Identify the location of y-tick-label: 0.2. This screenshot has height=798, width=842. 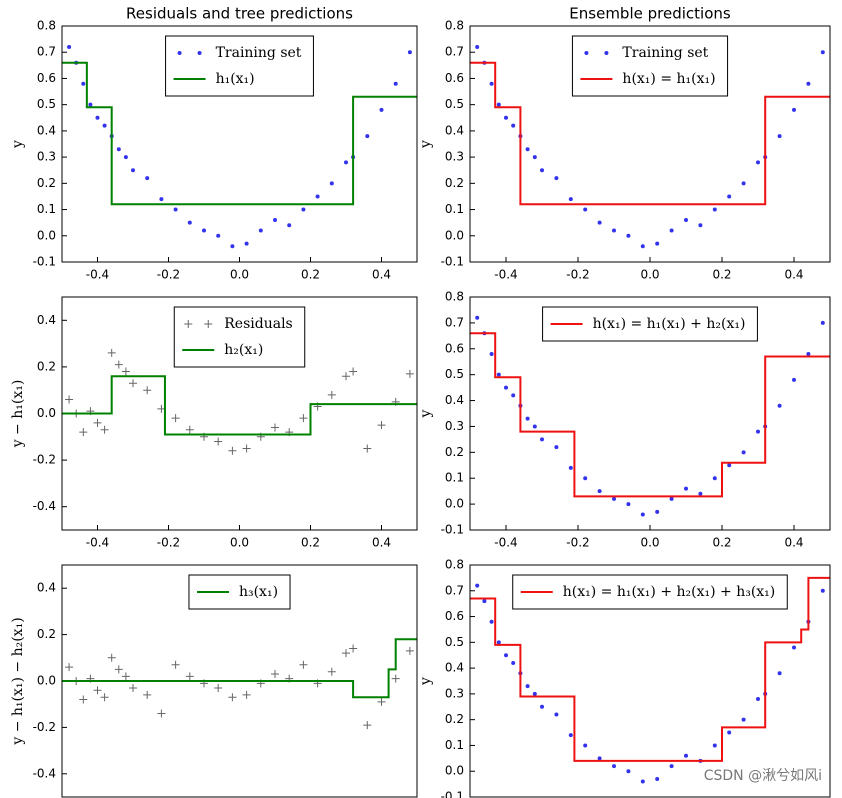
(46, 366).